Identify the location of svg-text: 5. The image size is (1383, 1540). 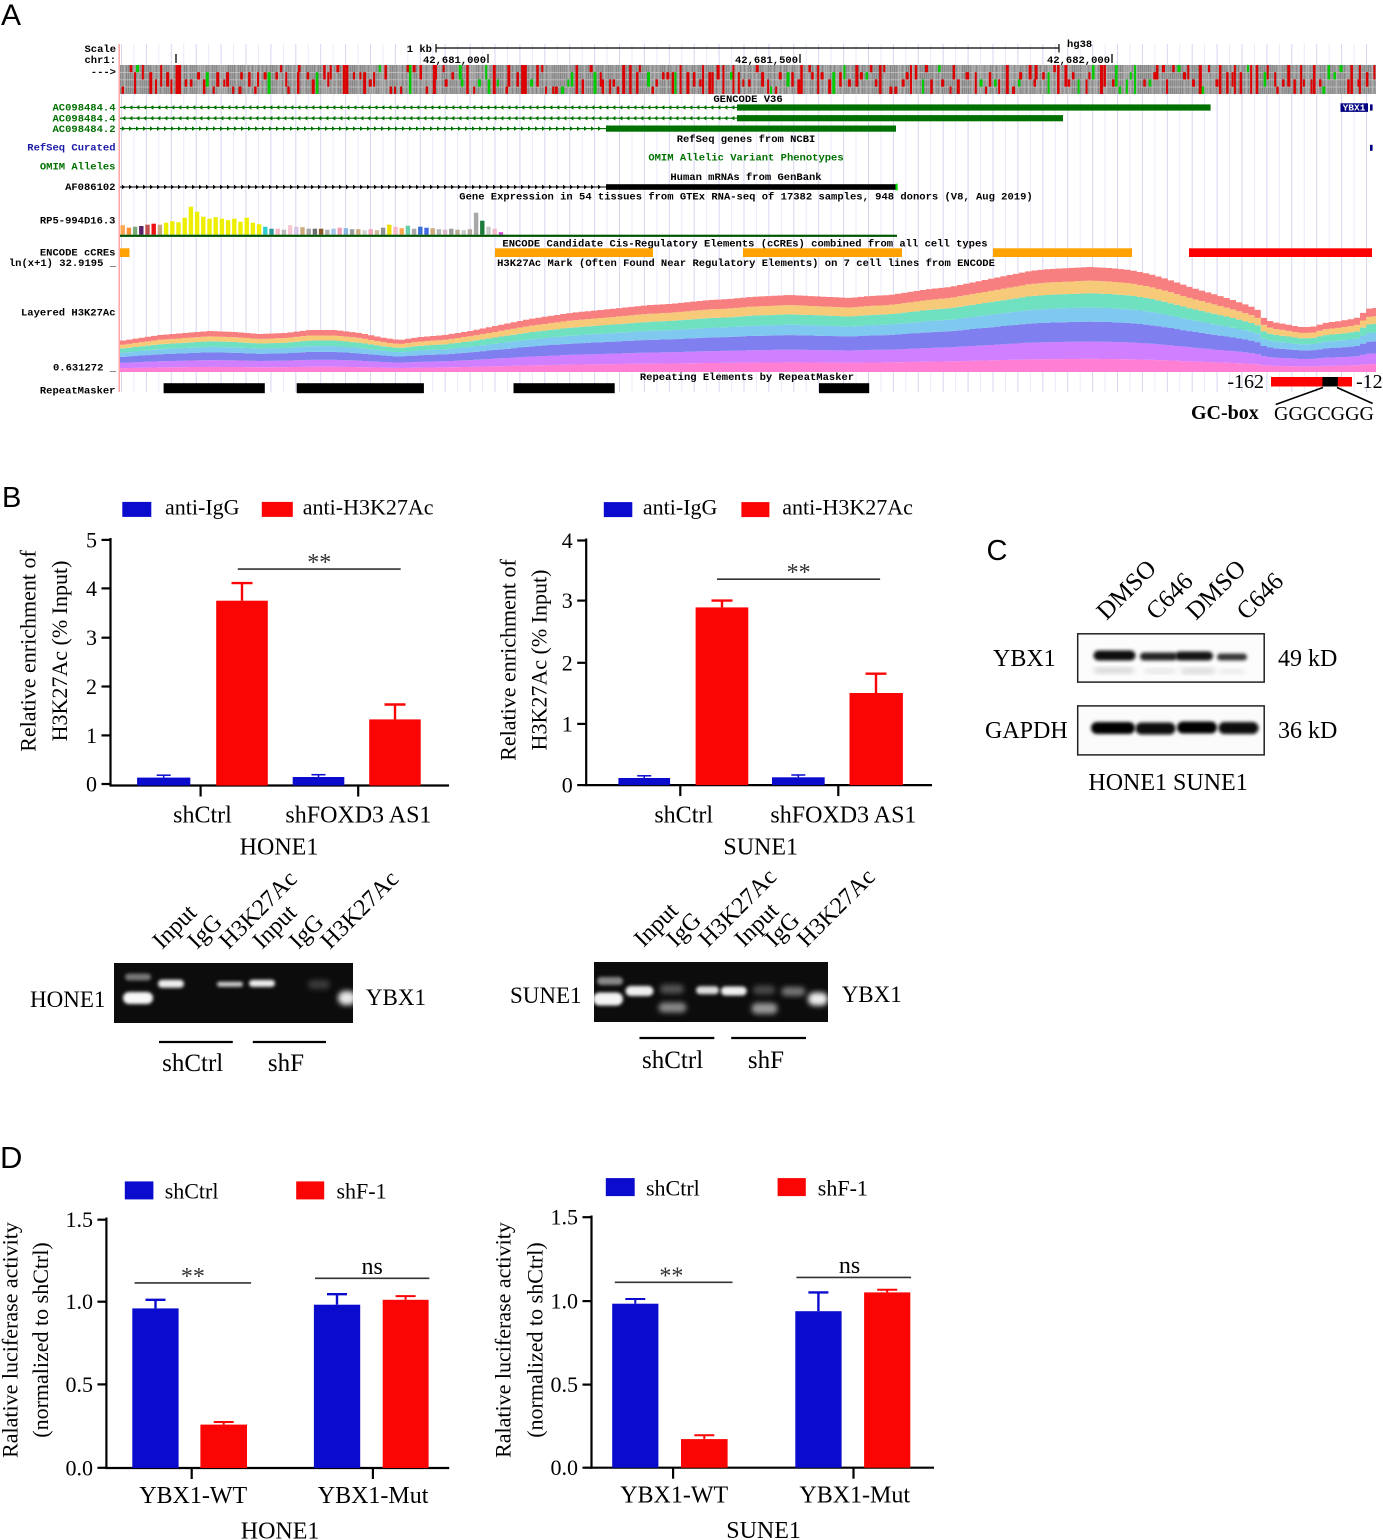
(91, 539).